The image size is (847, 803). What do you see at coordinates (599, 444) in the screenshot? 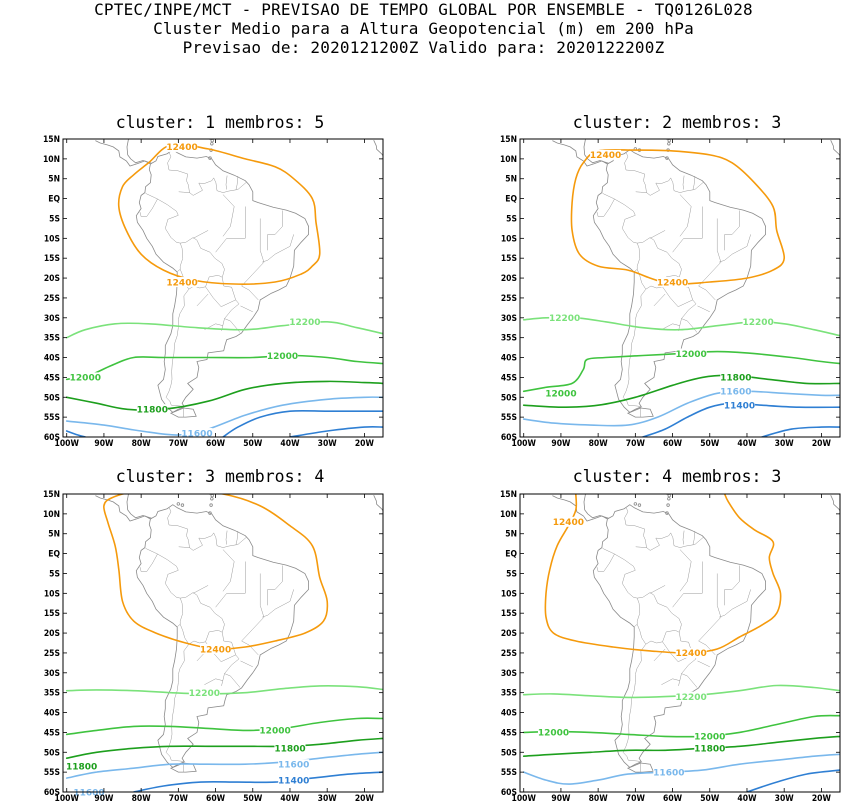
I see `lon-tick-label: 80W` at bounding box center [599, 444].